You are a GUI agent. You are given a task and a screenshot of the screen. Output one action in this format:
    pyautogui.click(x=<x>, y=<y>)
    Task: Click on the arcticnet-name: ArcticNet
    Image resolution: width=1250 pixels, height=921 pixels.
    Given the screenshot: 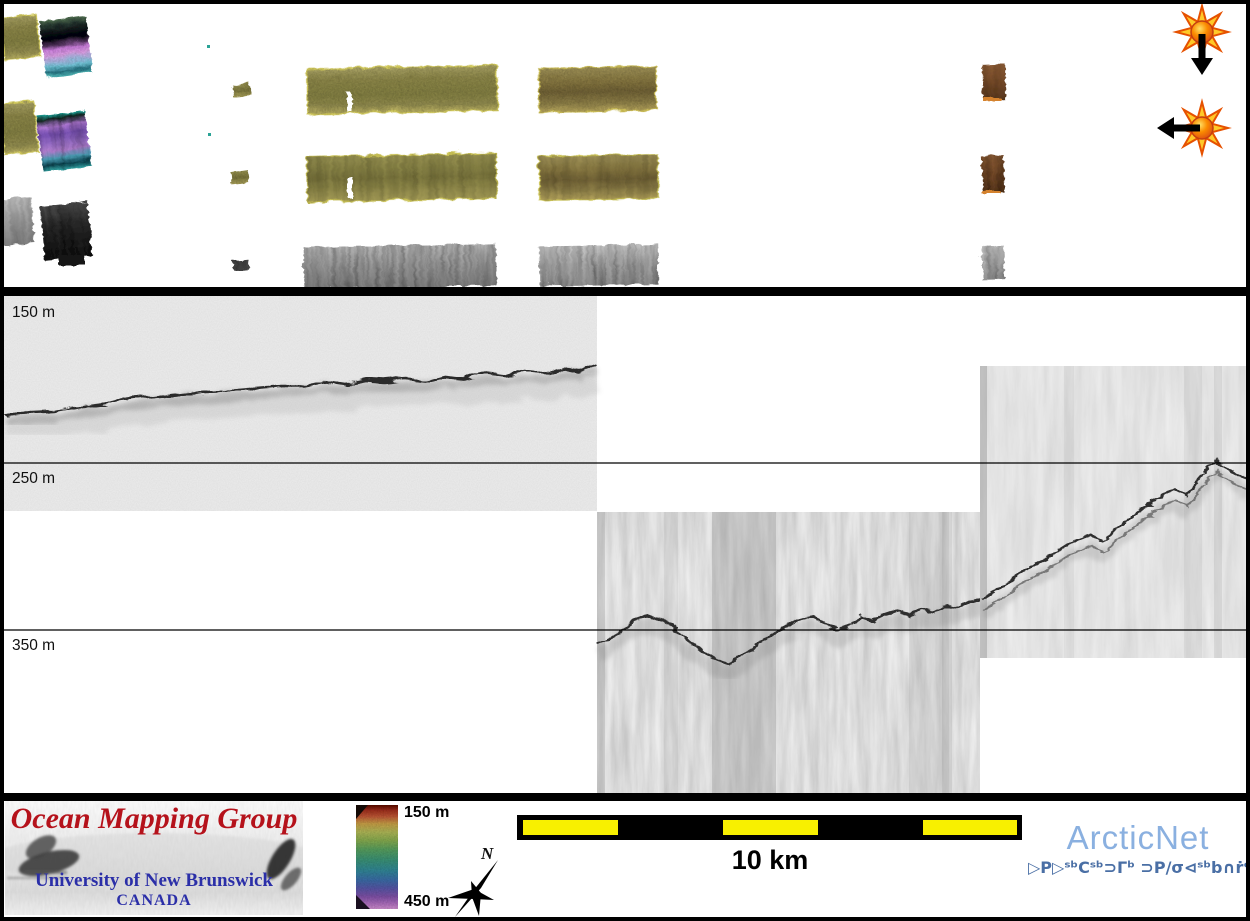 What is the action you would take?
    pyautogui.click(x=1138, y=837)
    